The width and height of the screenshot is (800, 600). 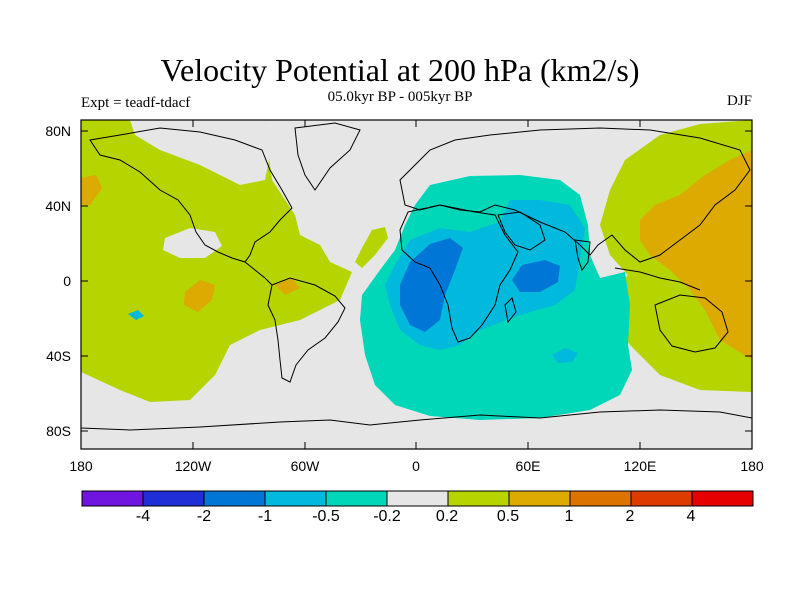 I want to click on y-tick-40n: 40N, so click(x=58, y=206).